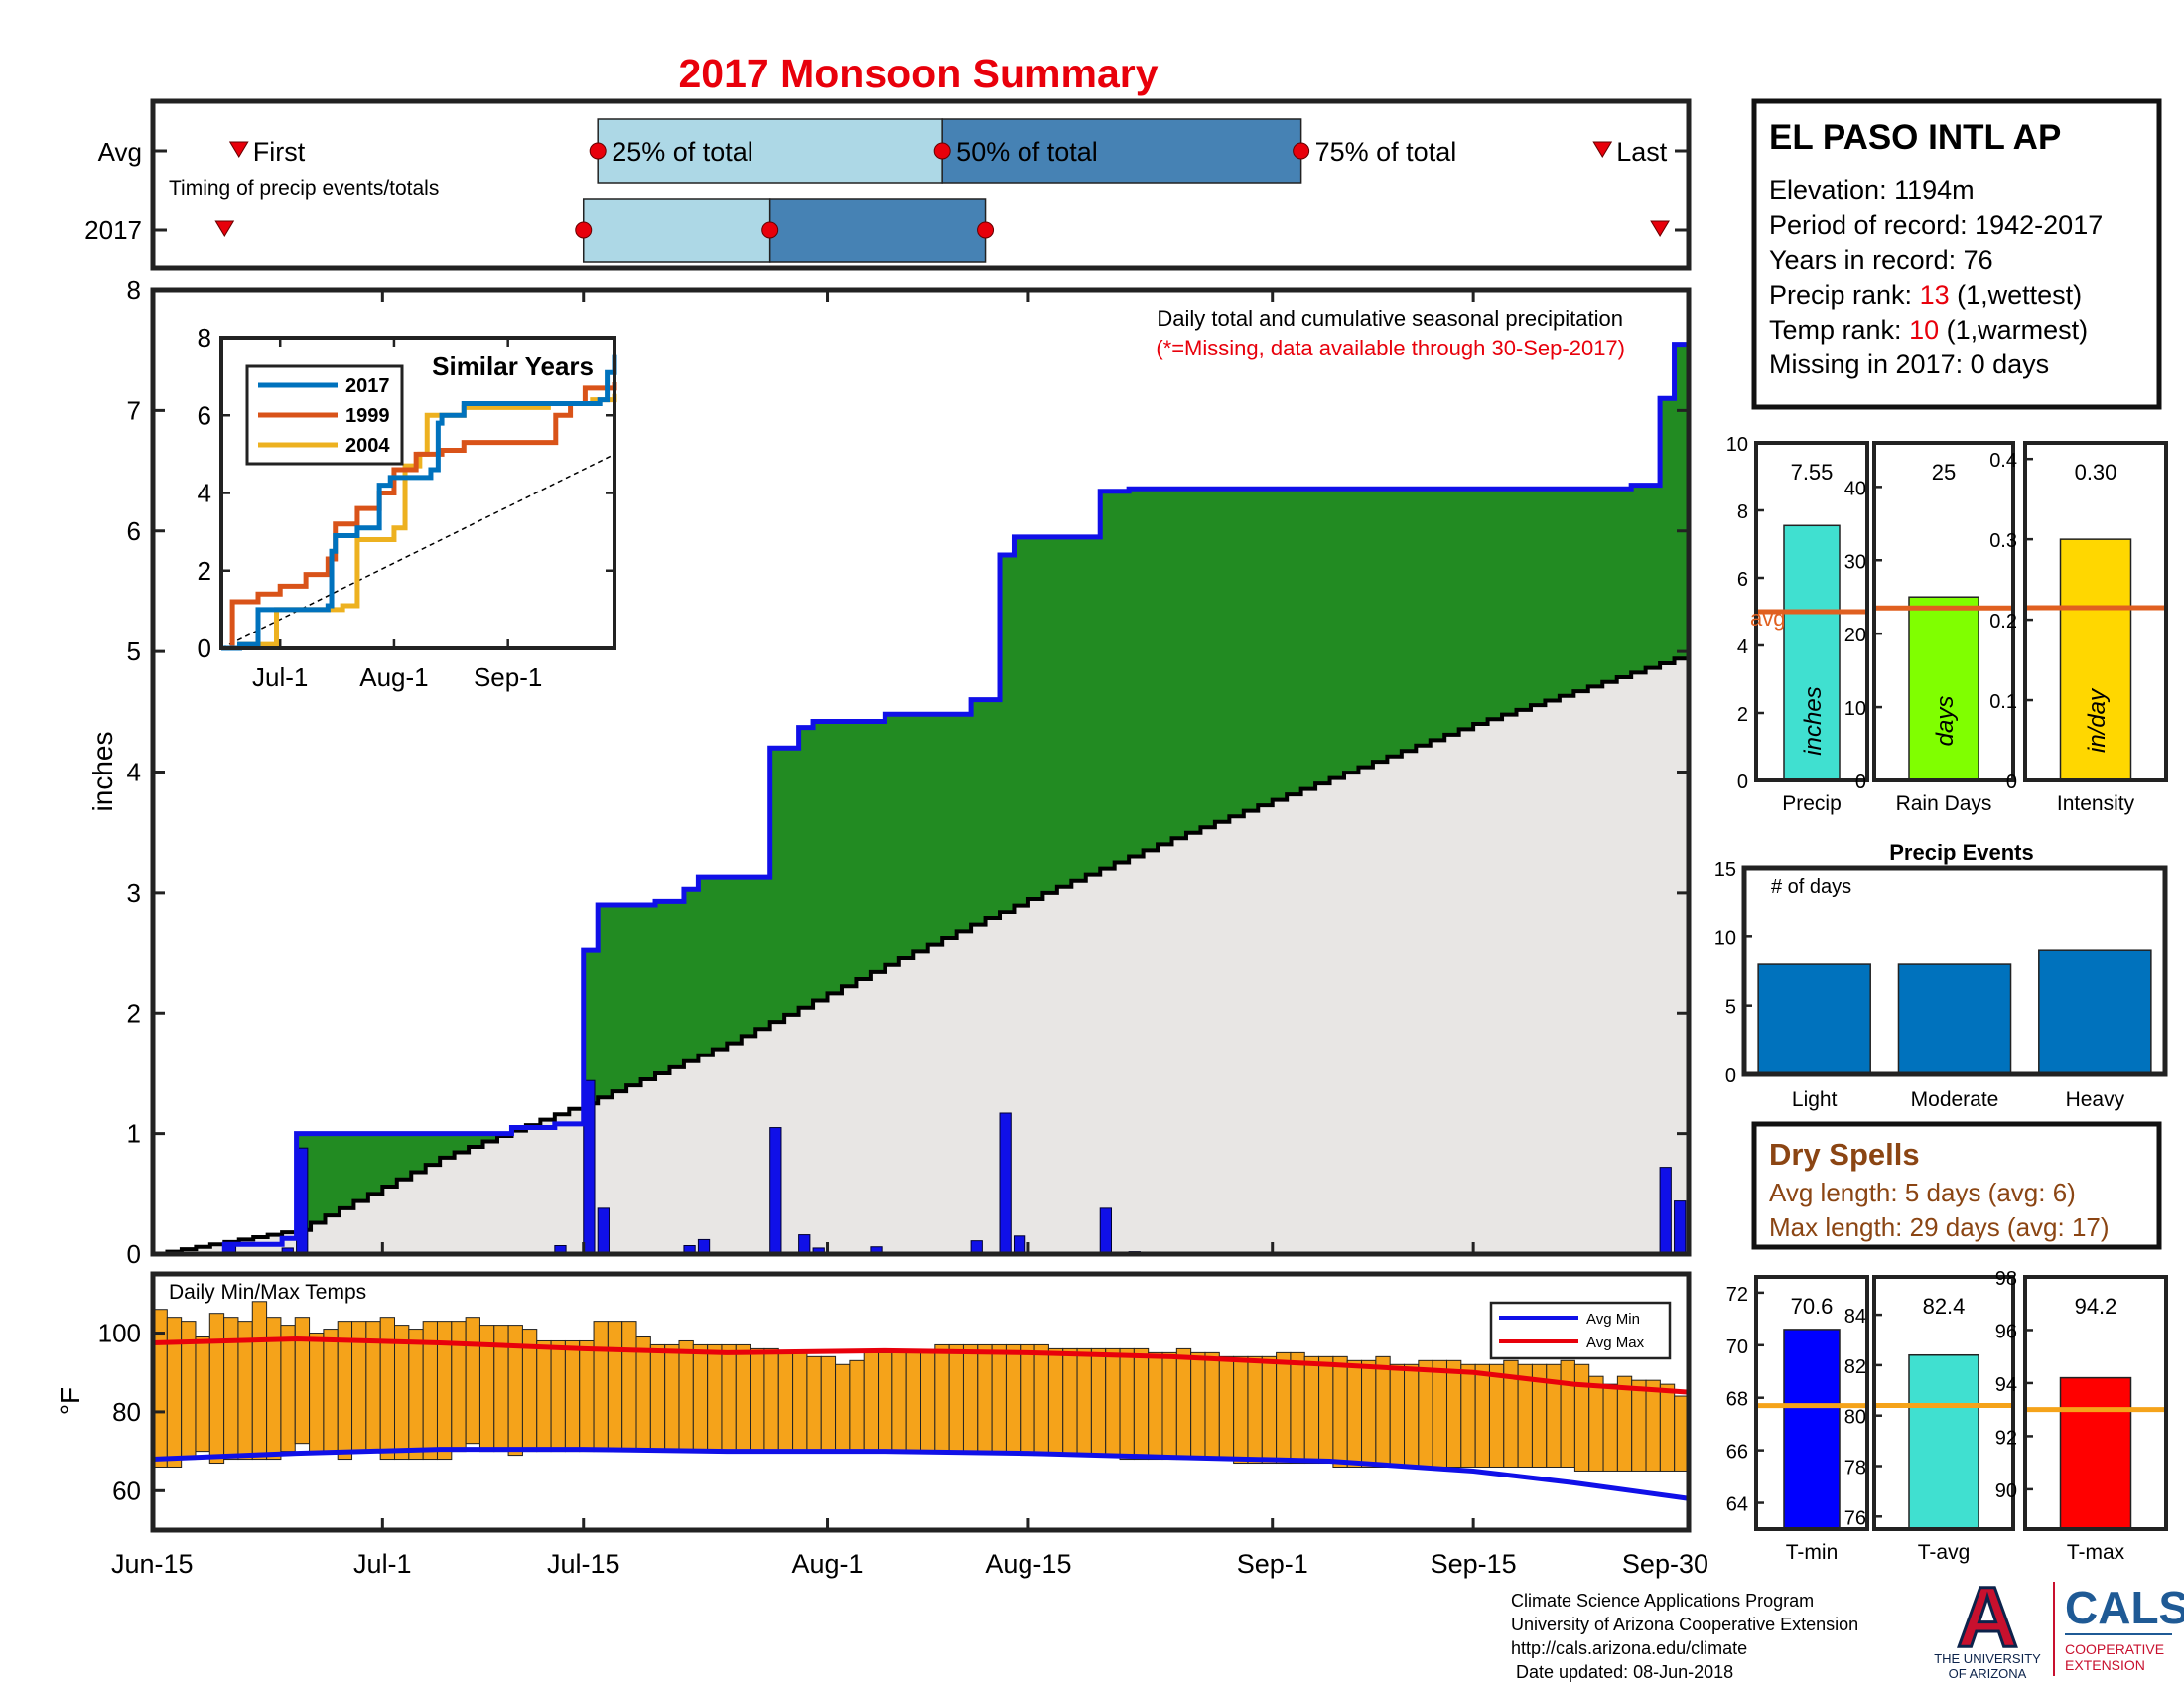 Image resolution: width=2184 pixels, height=1688 pixels. Describe the element at coordinates (1943, 1441) in the screenshot. I see `summary-bar-t-avg` at that location.